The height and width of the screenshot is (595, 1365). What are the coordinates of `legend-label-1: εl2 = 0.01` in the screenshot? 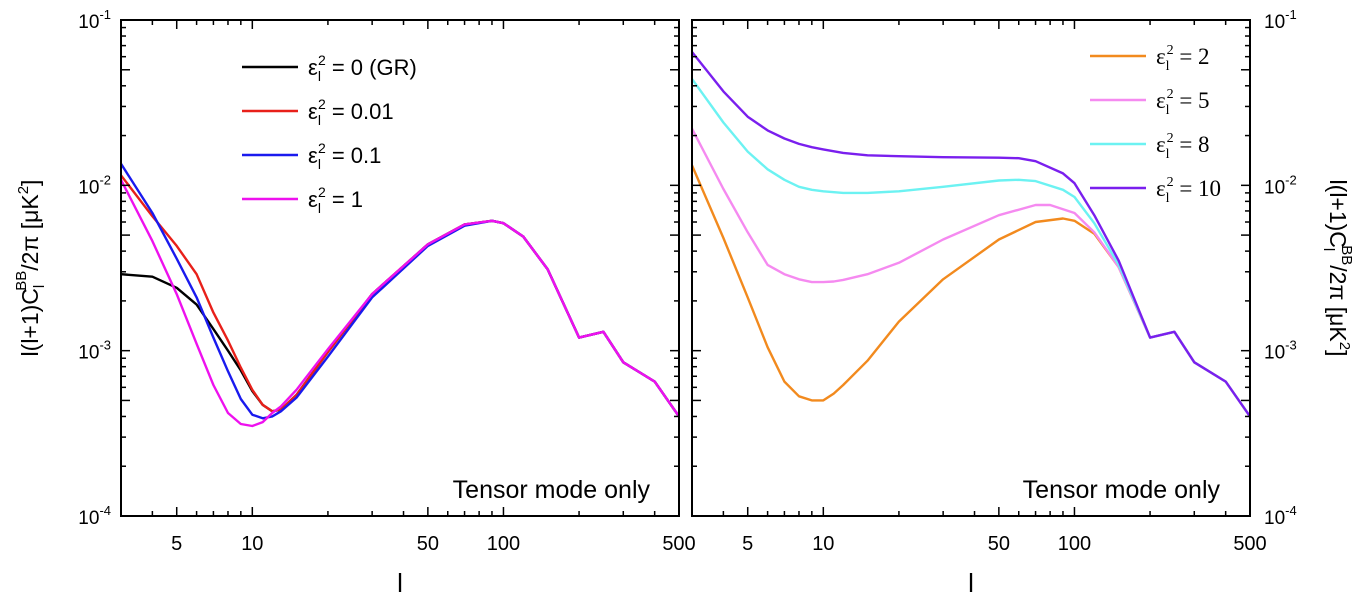 It's located at (351, 112).